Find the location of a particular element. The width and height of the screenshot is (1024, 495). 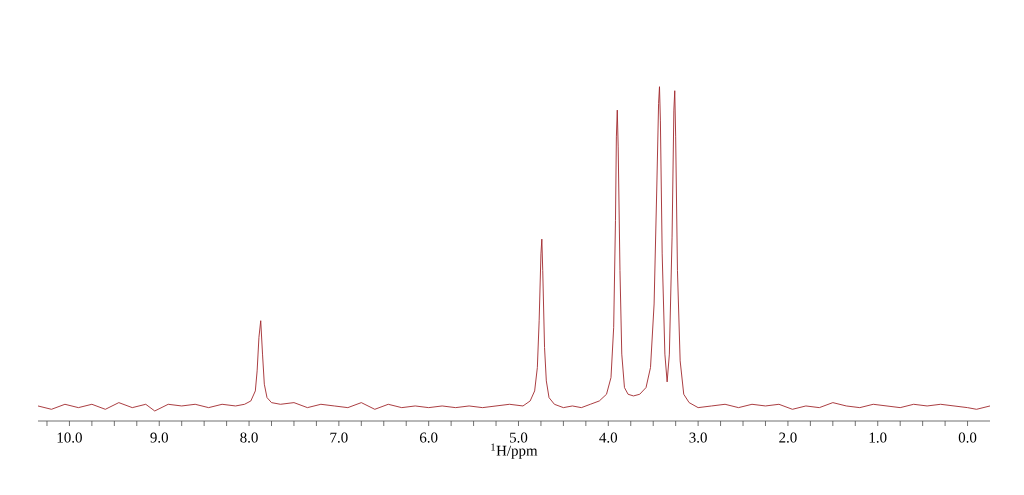

x-tick-label: 3.0 is located at coordinates (698, 437).